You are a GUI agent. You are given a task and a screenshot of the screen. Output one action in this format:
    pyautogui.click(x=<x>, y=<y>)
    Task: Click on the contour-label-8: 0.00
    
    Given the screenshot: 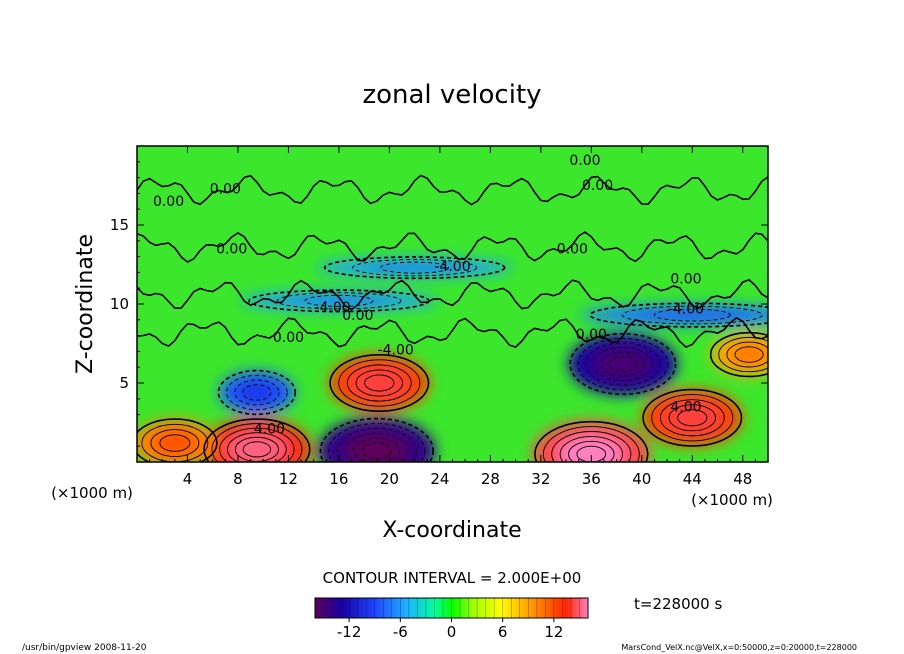 What is the action you would take?
    pyautogui.click(x=357, y=316)
    